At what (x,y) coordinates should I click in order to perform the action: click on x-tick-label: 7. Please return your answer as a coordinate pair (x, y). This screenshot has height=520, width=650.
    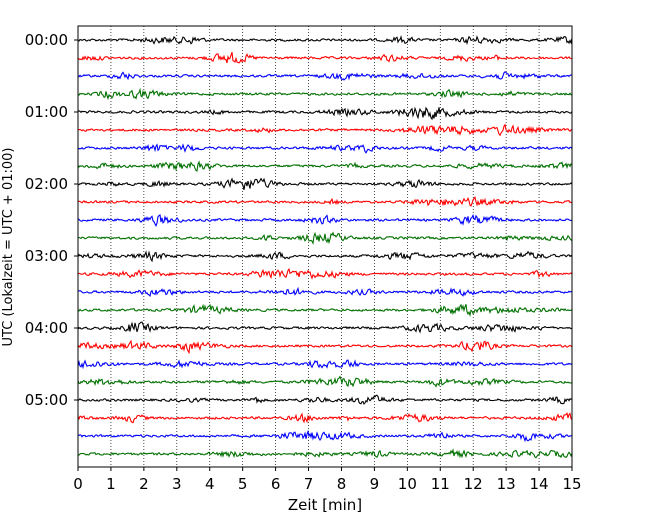
    Looking at the image, I should click on (309, 484).